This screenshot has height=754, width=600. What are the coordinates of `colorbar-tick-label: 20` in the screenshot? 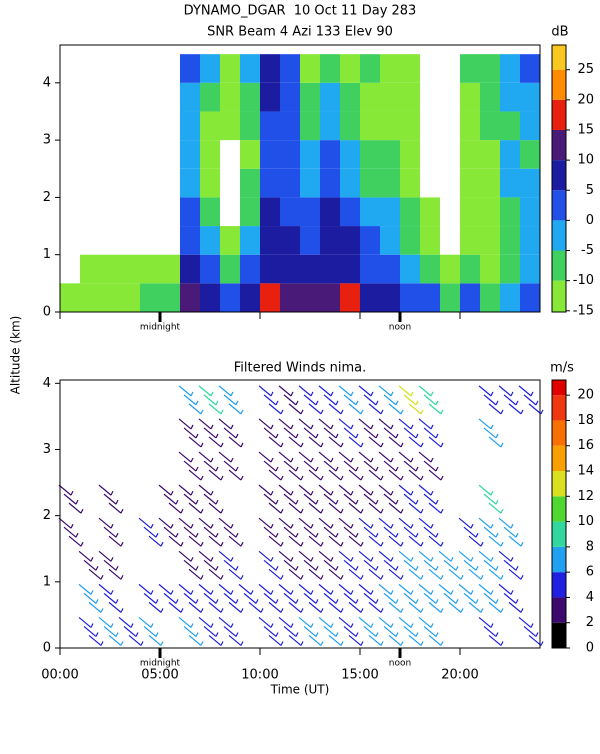 It's located at (585, 99).